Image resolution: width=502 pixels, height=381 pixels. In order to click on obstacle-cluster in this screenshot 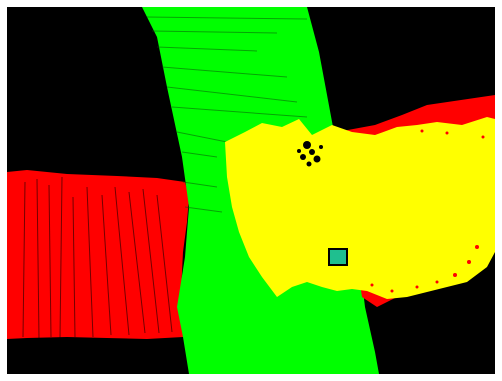, I will do `click(310, 154)`.